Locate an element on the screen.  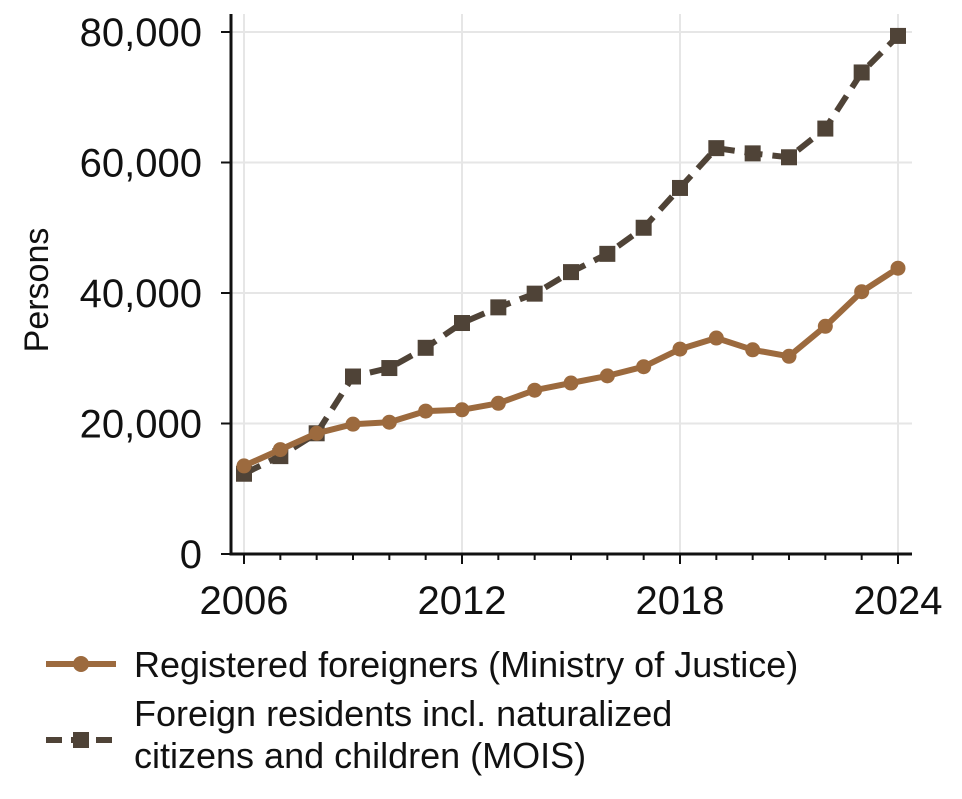
y-tick-label: 60,000 is located at coordinates (141, 164).